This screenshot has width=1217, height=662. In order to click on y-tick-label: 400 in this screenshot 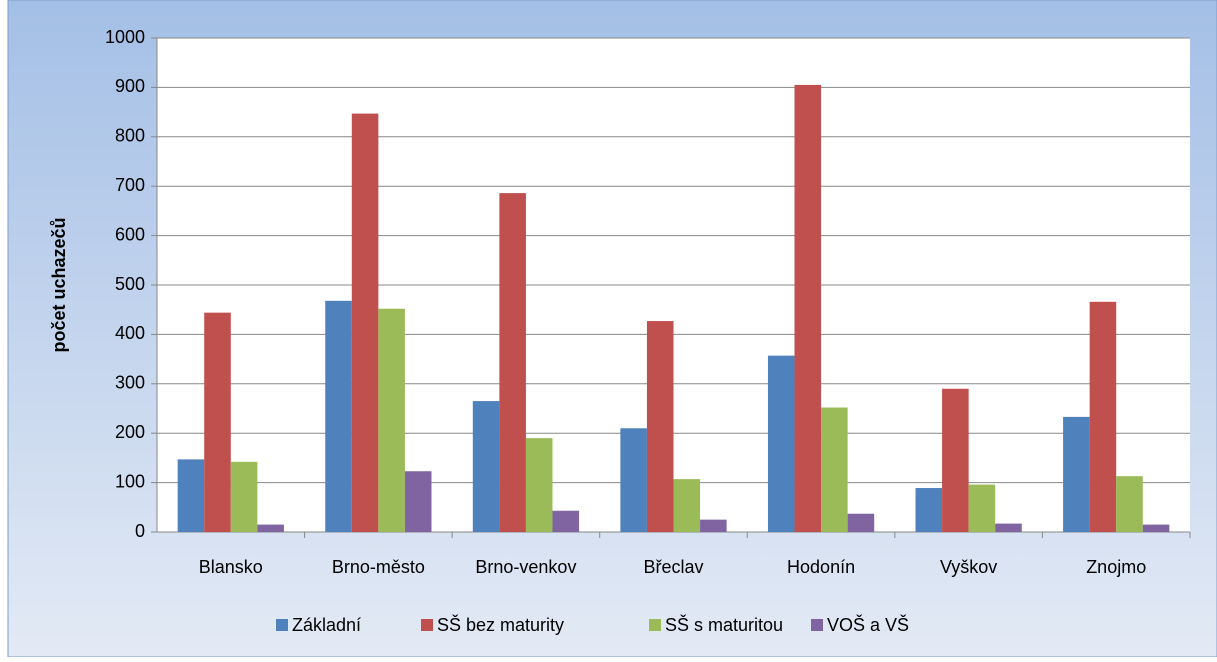, I will do `click(130, 333)`.